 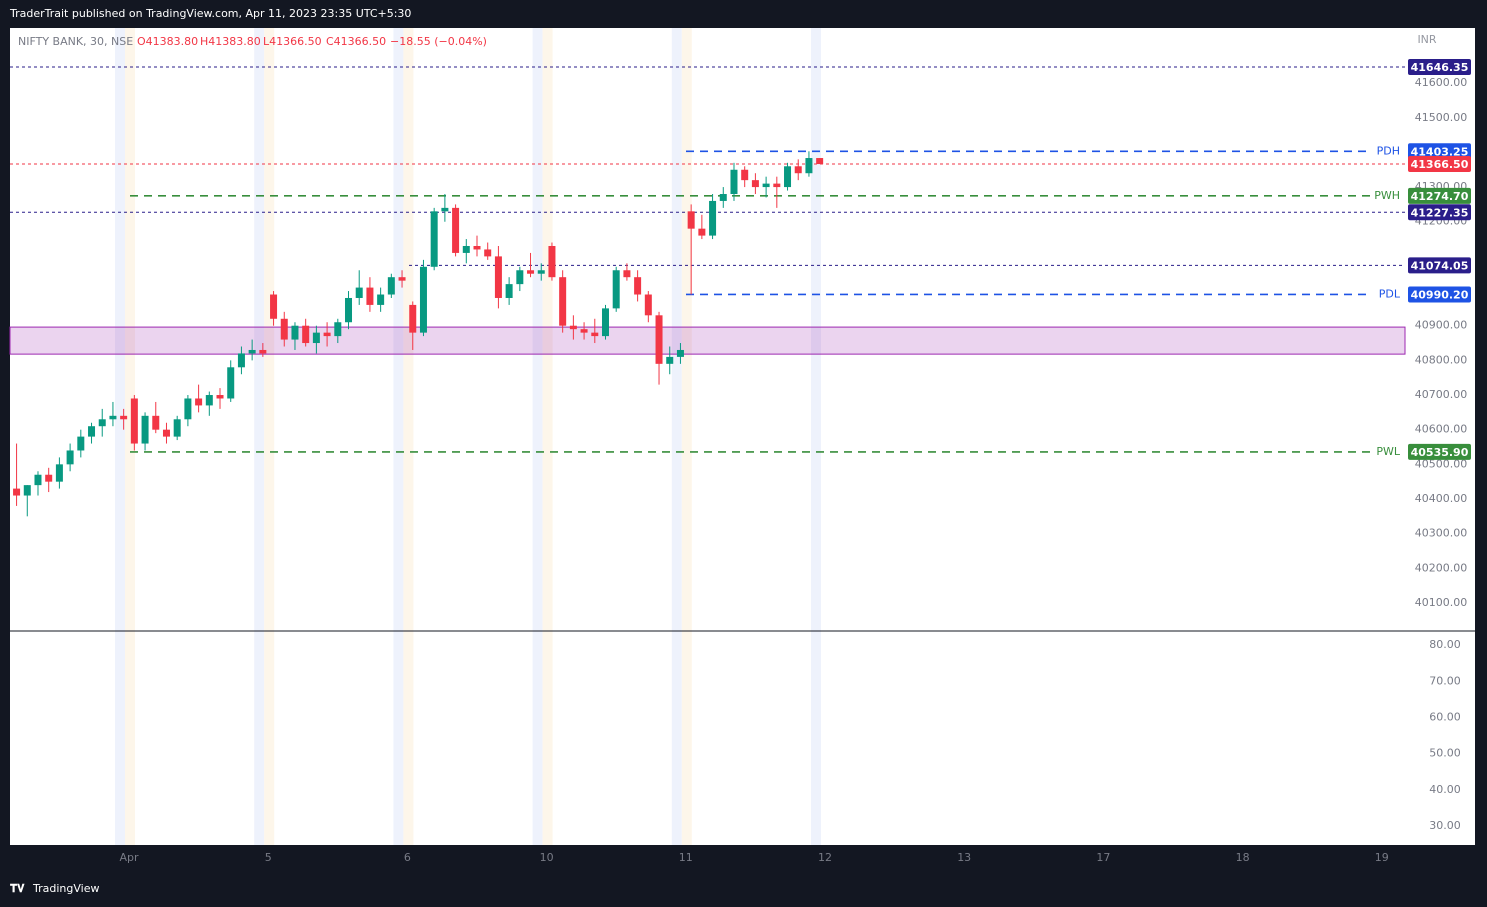 What do you see at coordinates (129, 857) in the screenshot?
I see `x-tick-label: Apr` at bounding box center [129, 857].